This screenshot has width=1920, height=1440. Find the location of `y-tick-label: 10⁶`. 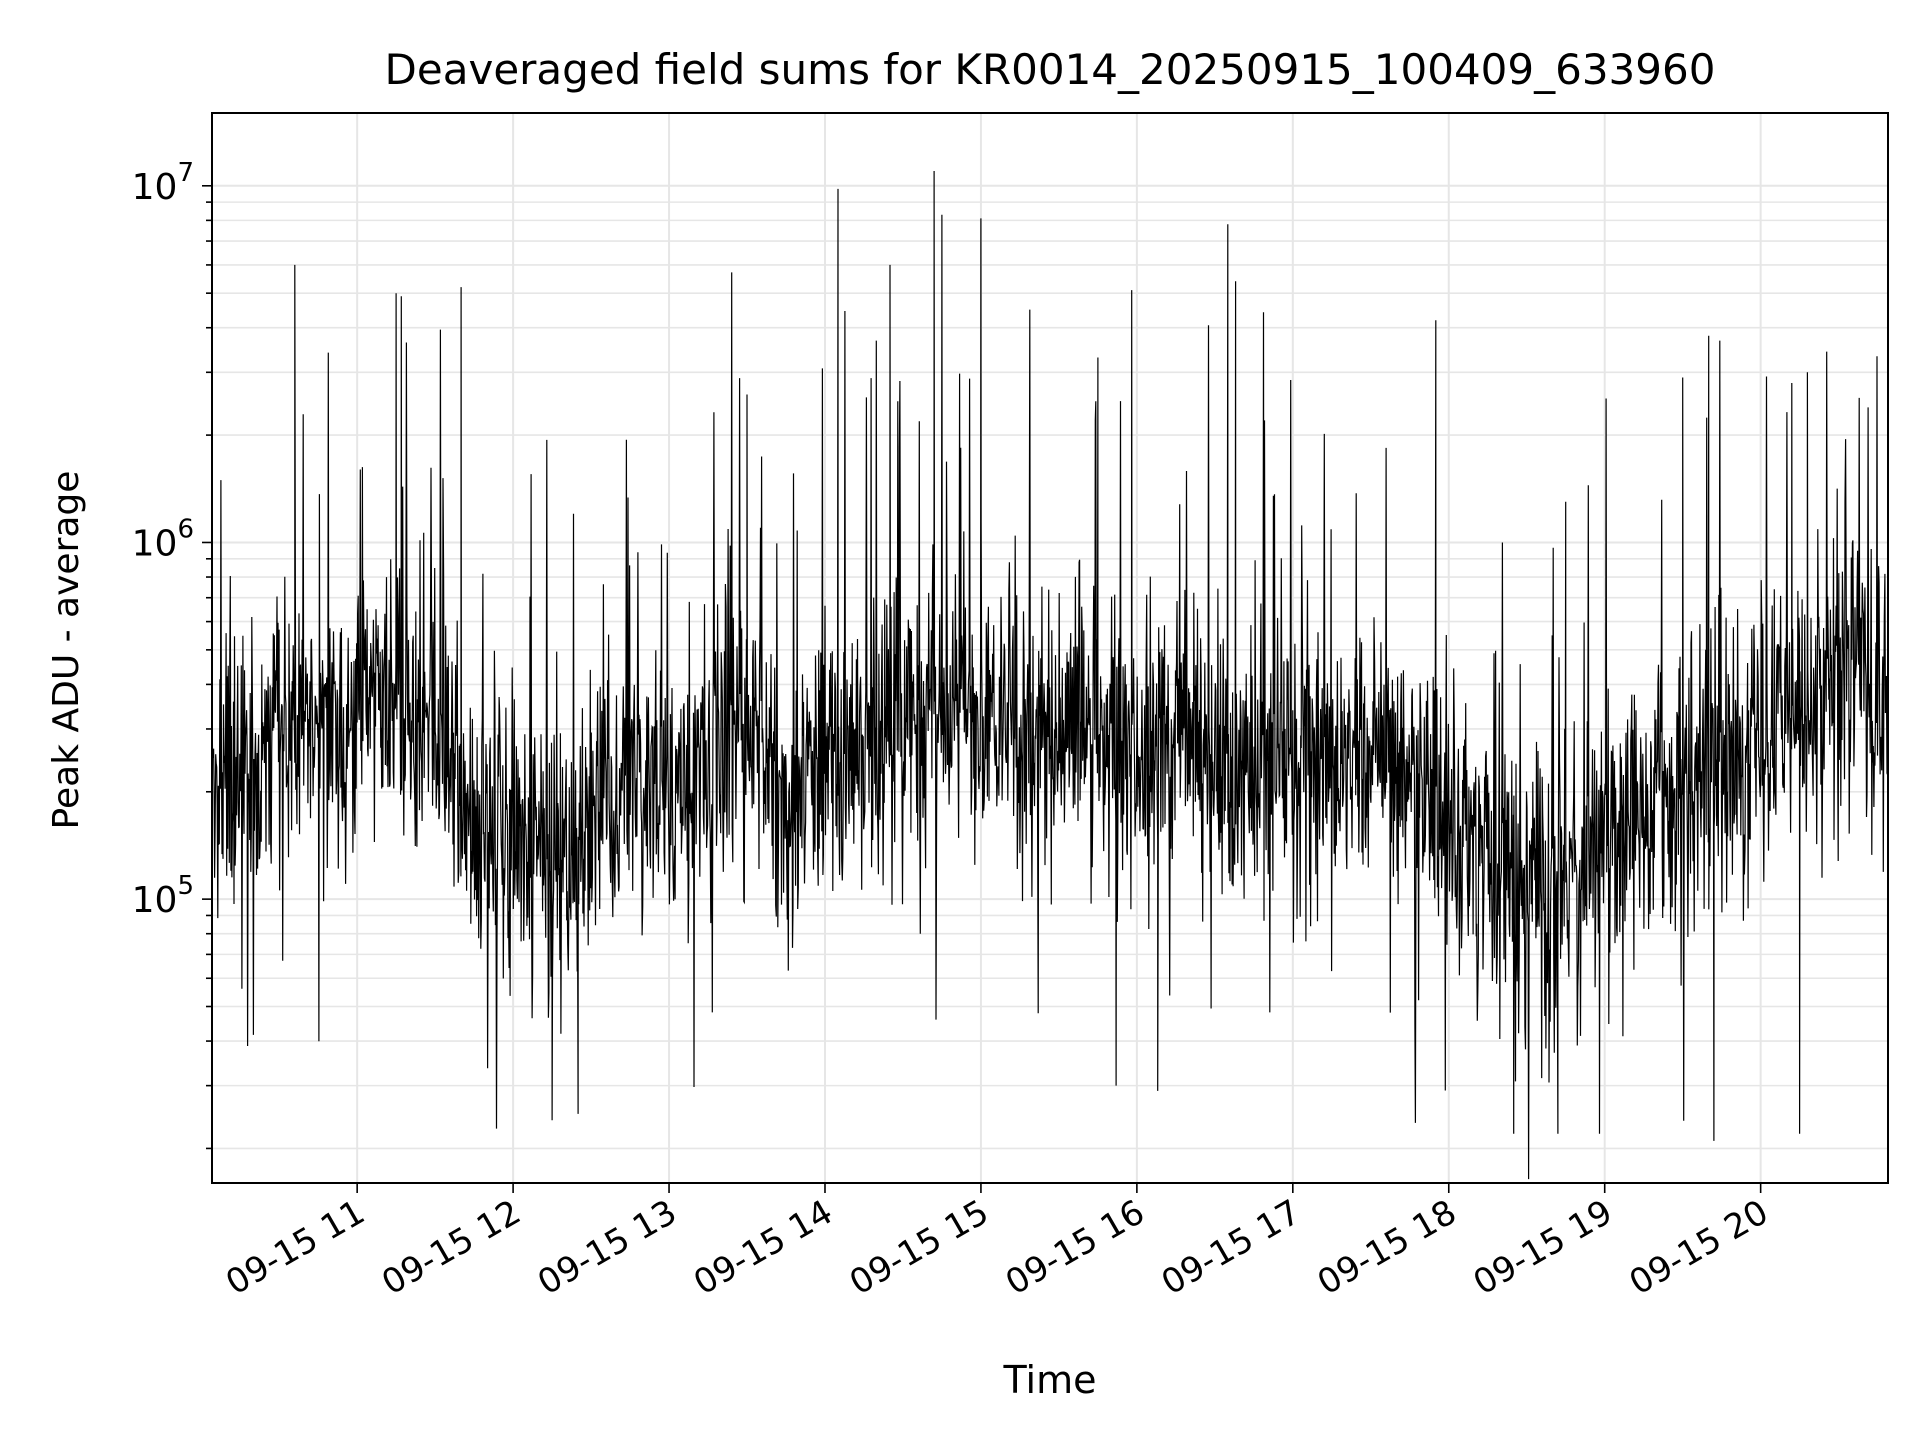

y-tick-label: 10⁶ is located at coordinates (163, 539).